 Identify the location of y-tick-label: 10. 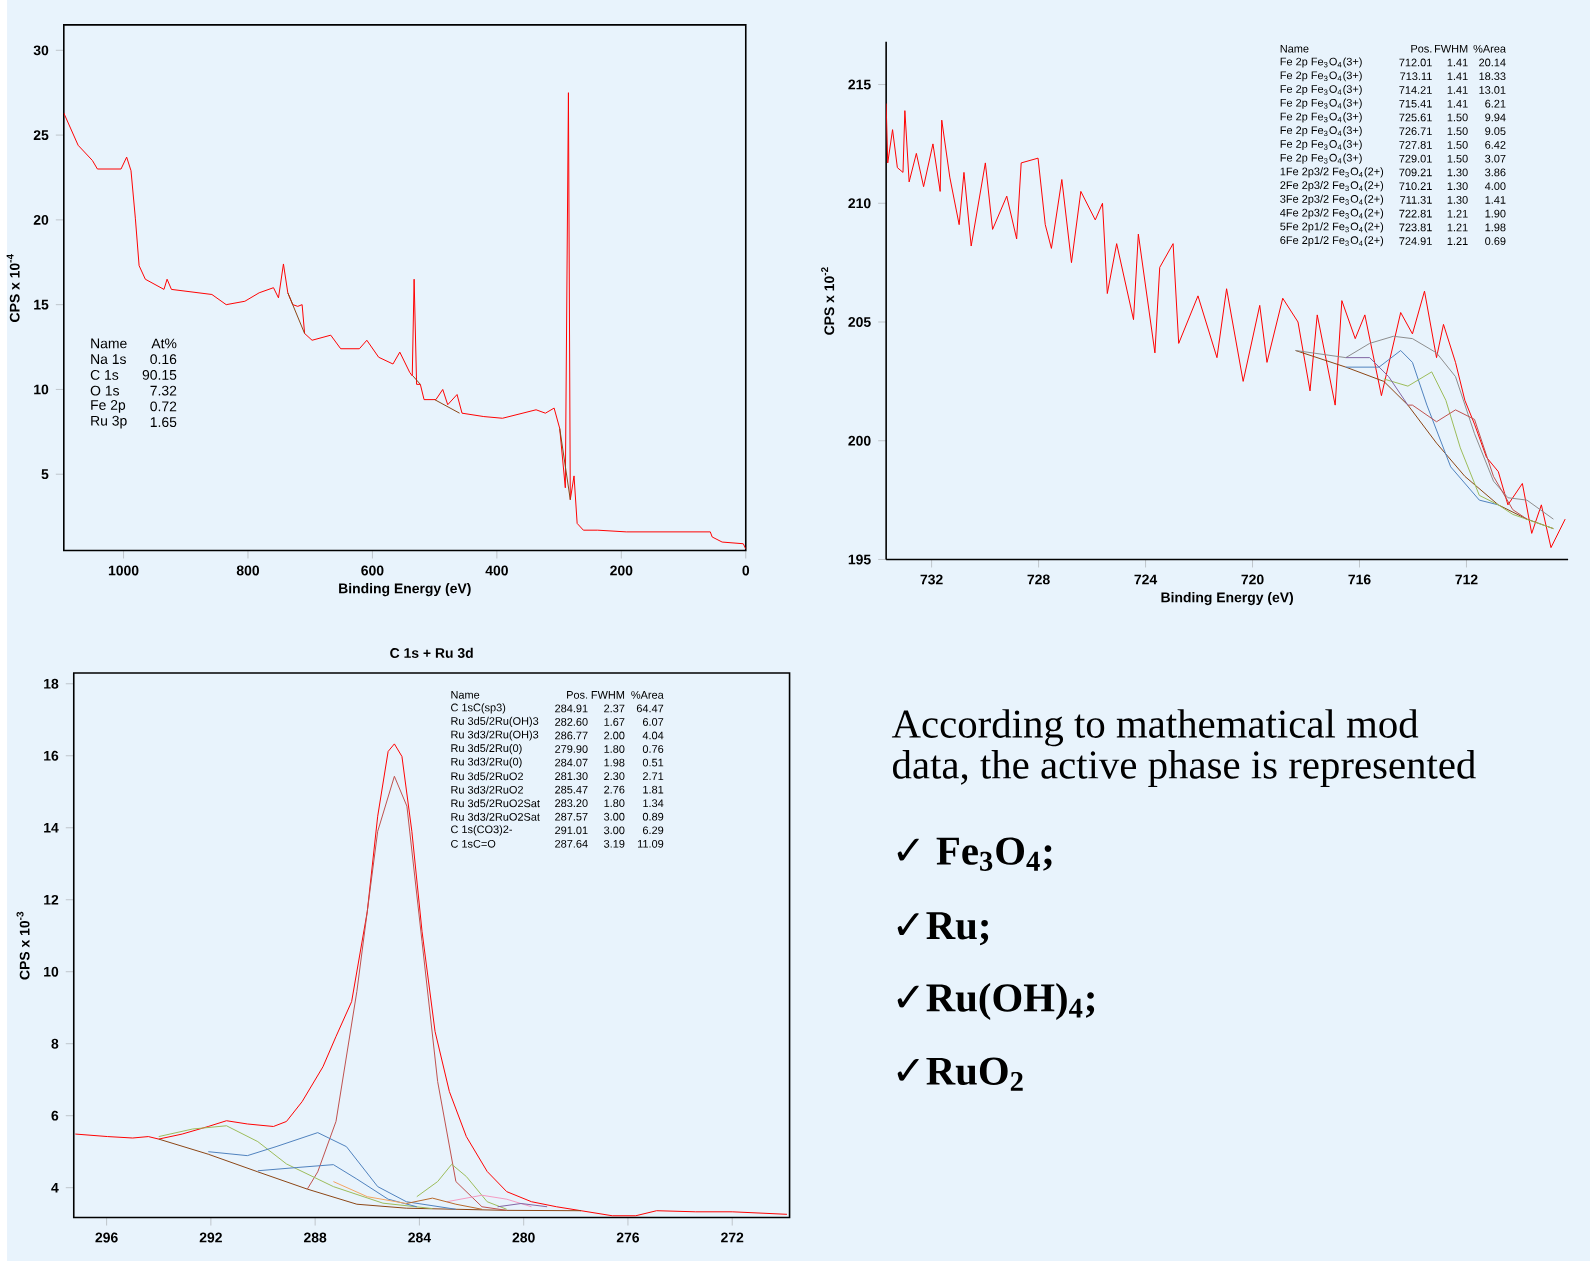
(41, 389).